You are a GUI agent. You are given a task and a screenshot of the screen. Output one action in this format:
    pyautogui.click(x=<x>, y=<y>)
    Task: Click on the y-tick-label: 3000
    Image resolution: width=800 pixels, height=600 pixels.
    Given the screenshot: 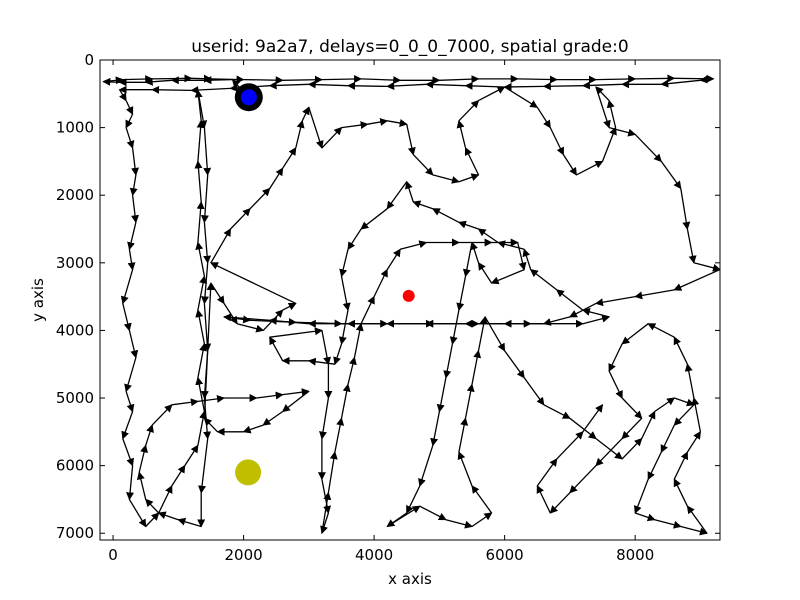 What is the action you would take?
    pyautogui.click(x=75, y=263)
    